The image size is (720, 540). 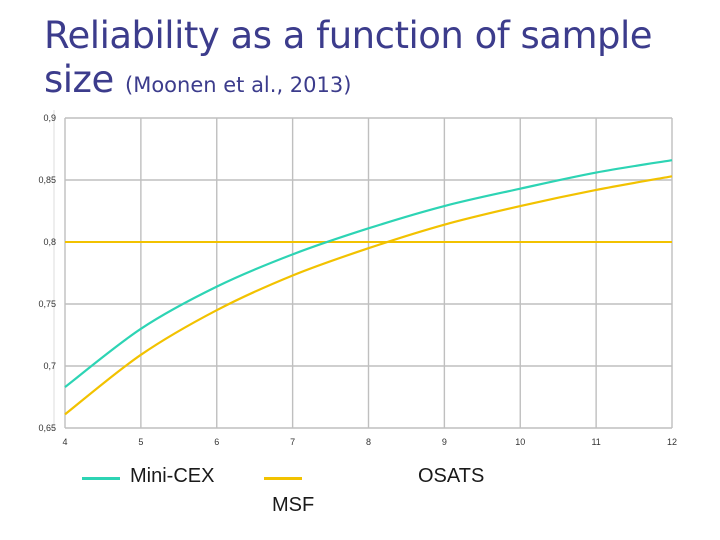 I want to click on y-tick-label: 0,65, so click(x=47, y=428).